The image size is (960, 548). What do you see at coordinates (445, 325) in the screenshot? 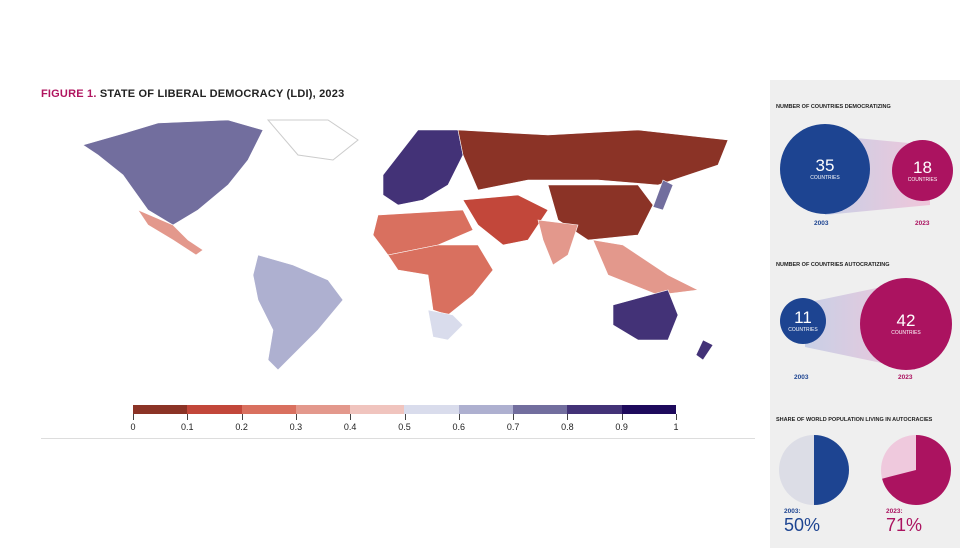
I see `region-southern-africa` at bounding box center [445, 325].